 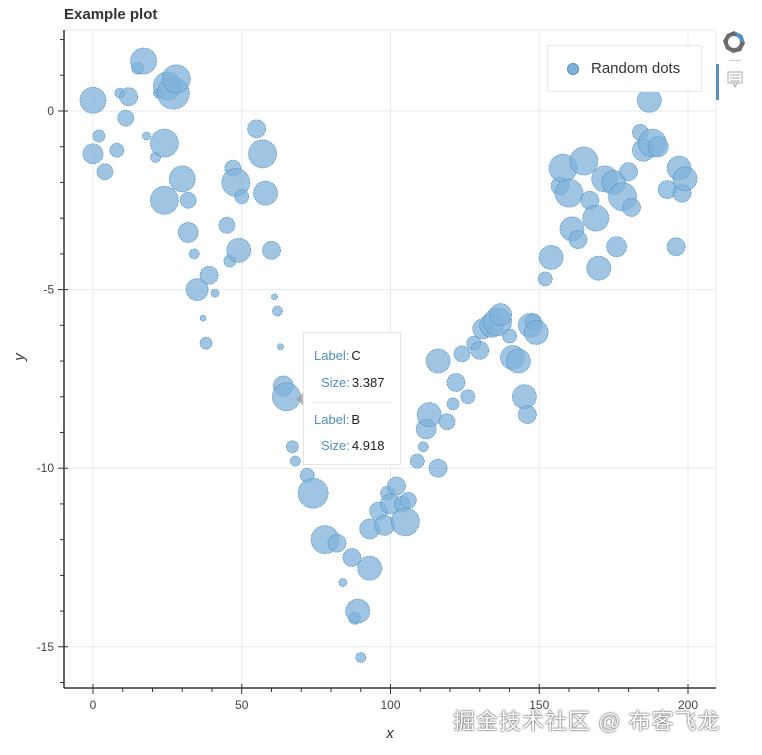 What do you see at coordinates (332, 419) in the screenshot?
I see `tooltip-key: Label:` at bounding box center [332, 419].